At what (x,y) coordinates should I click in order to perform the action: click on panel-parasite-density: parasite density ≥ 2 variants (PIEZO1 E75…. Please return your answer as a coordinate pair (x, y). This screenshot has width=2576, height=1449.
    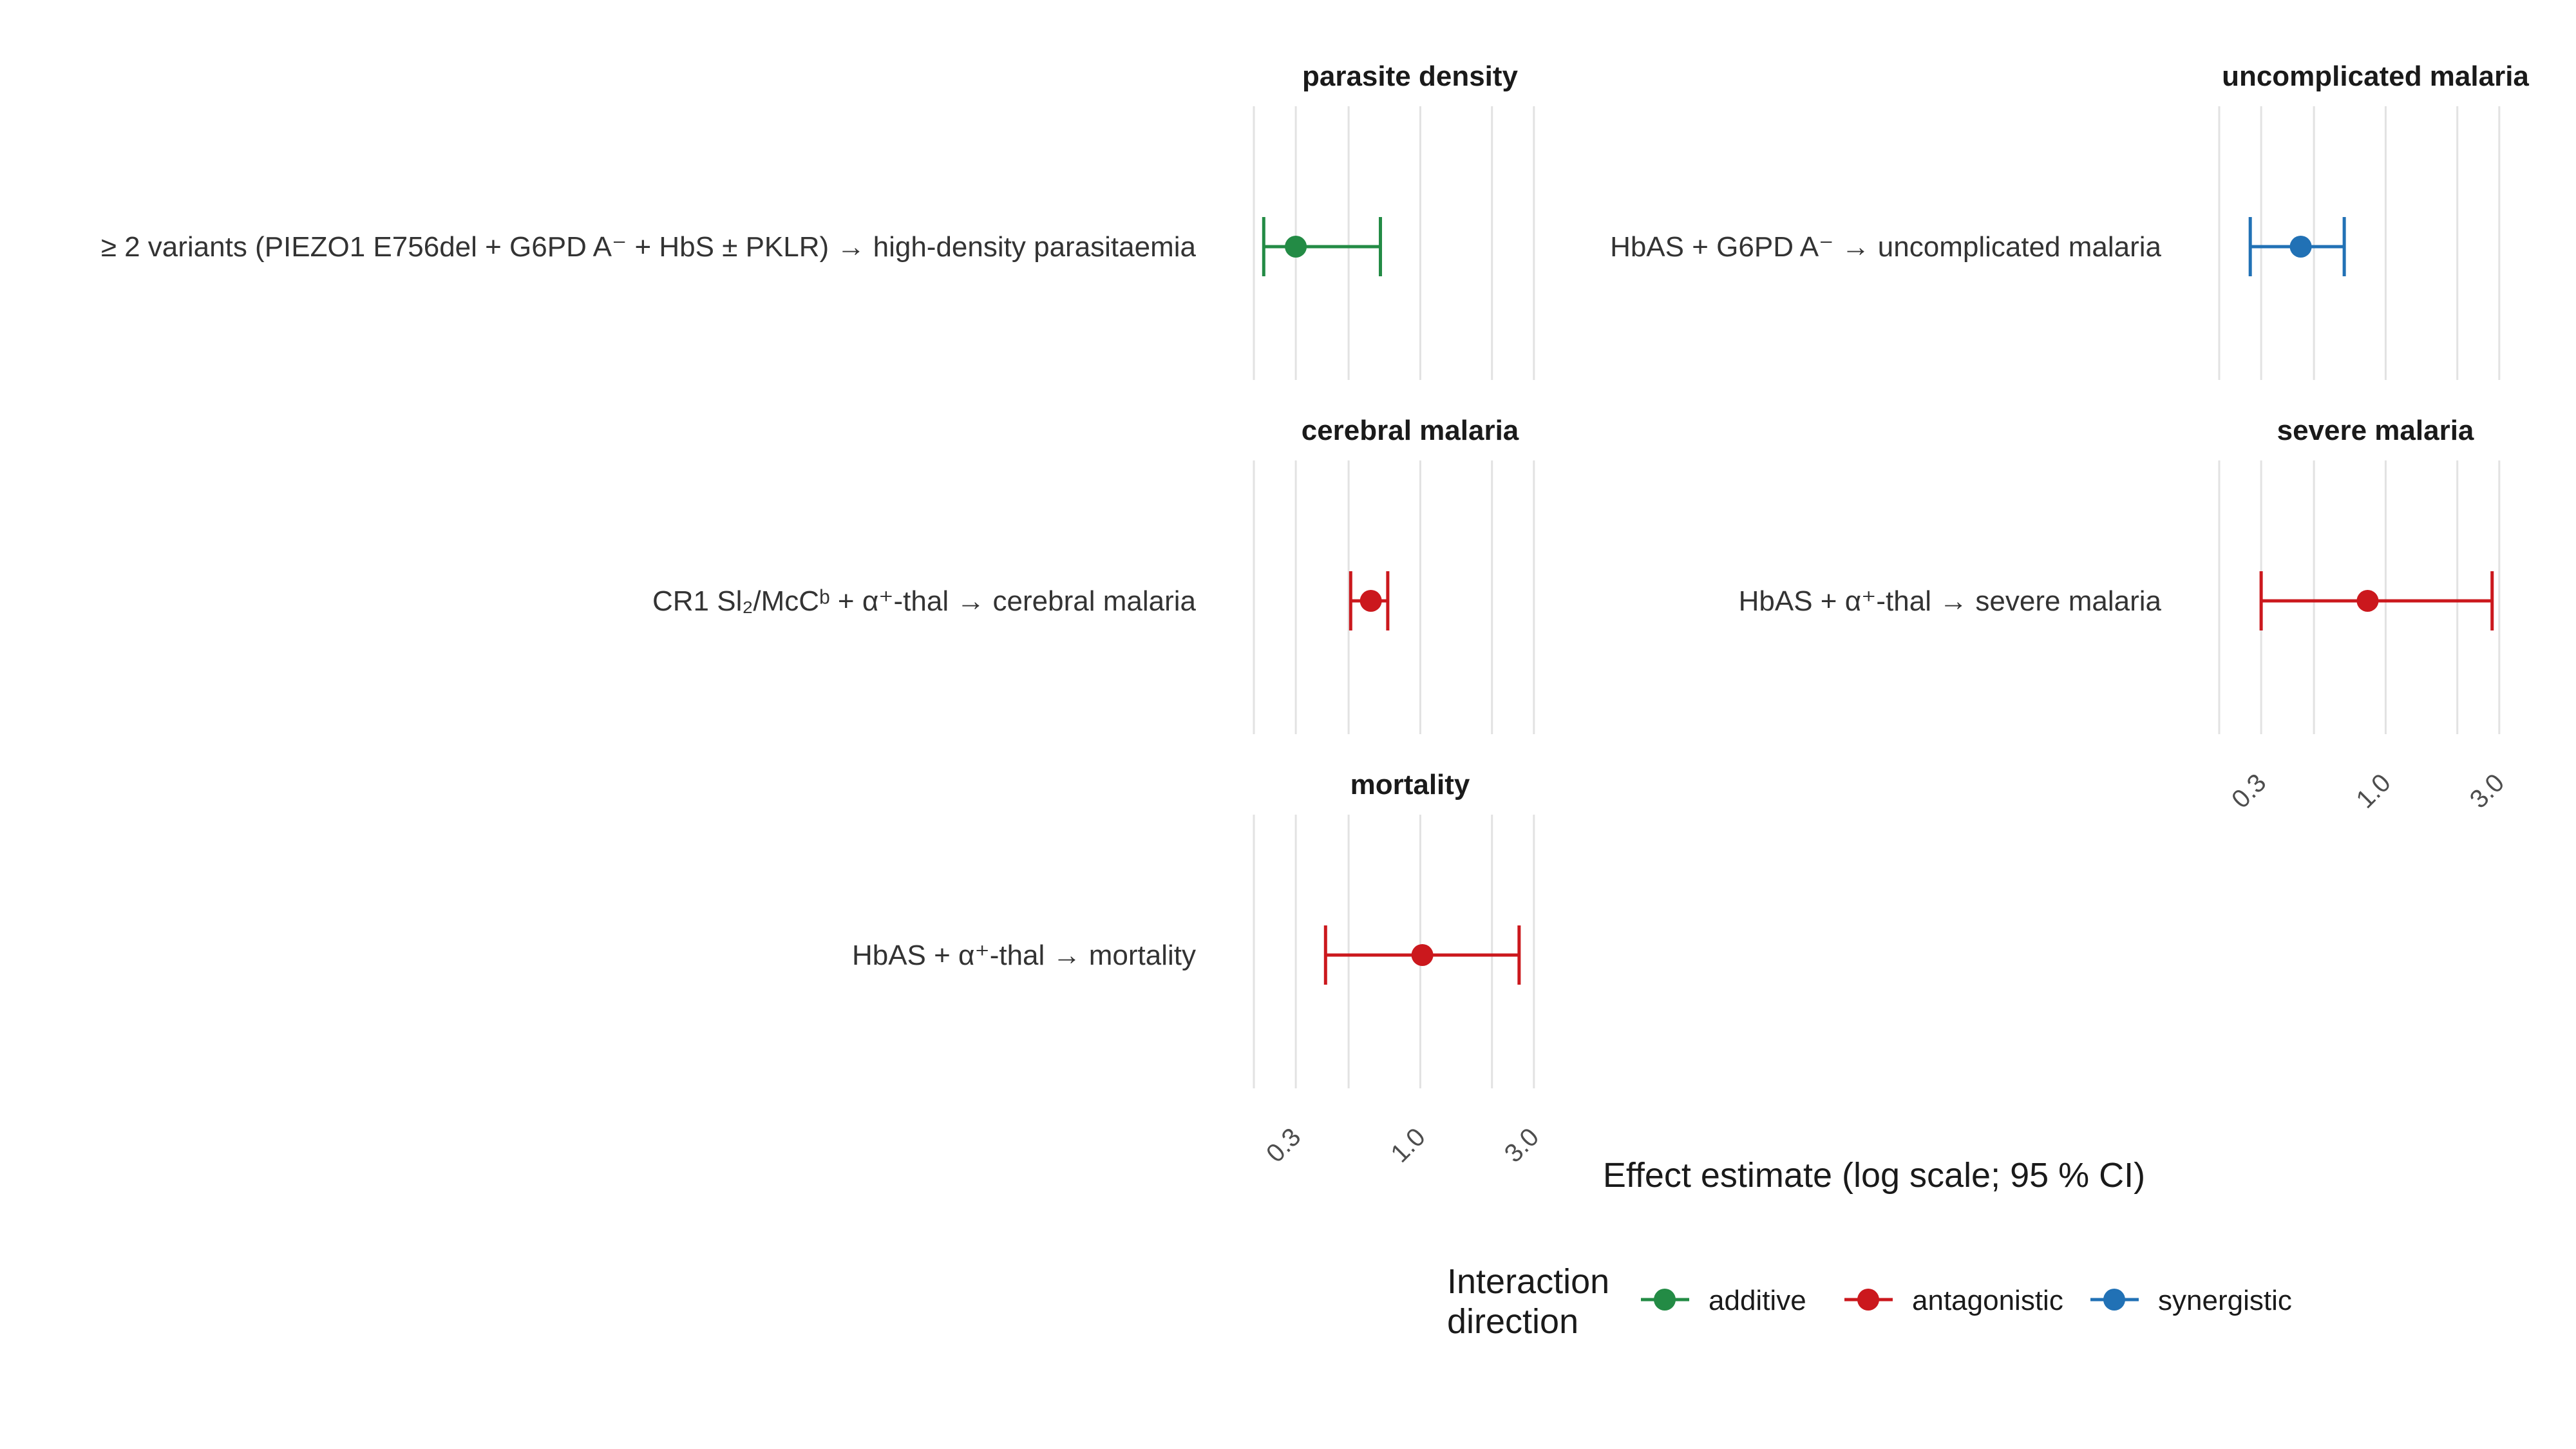
    Looking at the image, I should click on (818, 221).